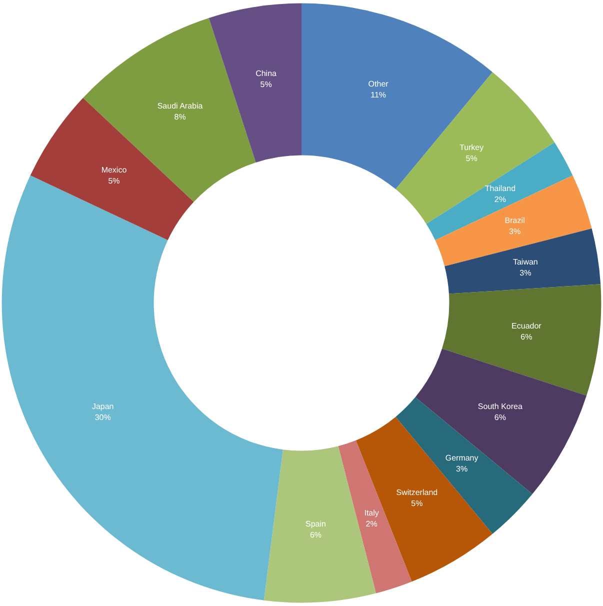 This screenshot has height=606, width=603. Describe the element at coordinates (515, 221) in the screenshot. I see `slice-label: Brazil` at that location.